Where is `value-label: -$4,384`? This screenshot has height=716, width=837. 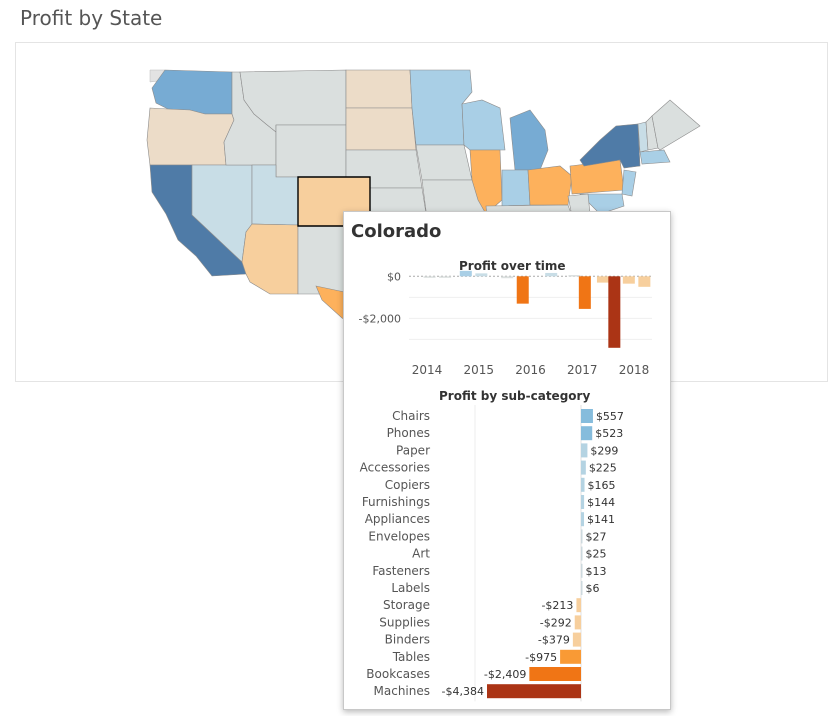 value-label: -$4,384 is located at coordinates (463, 691).